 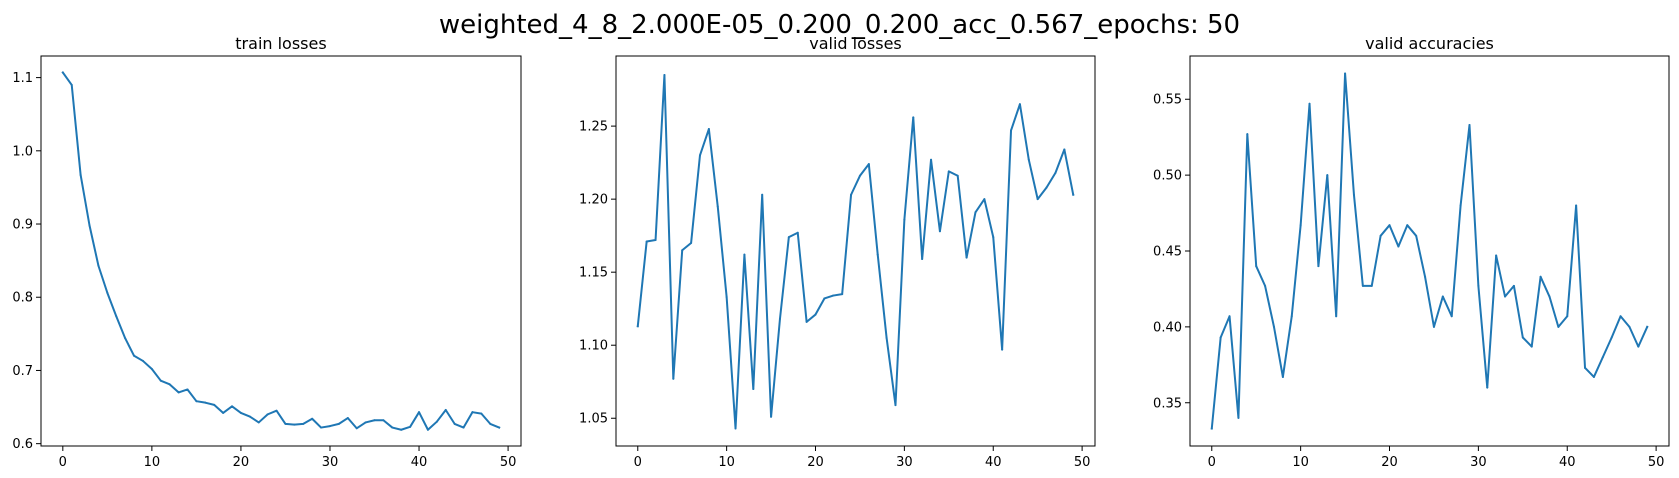 What do you see at coordinates (1167, 100) in the screenshot?
I see `valid-accuracies-y-tick-label: 0.55` at bounding box center [1167, 100].